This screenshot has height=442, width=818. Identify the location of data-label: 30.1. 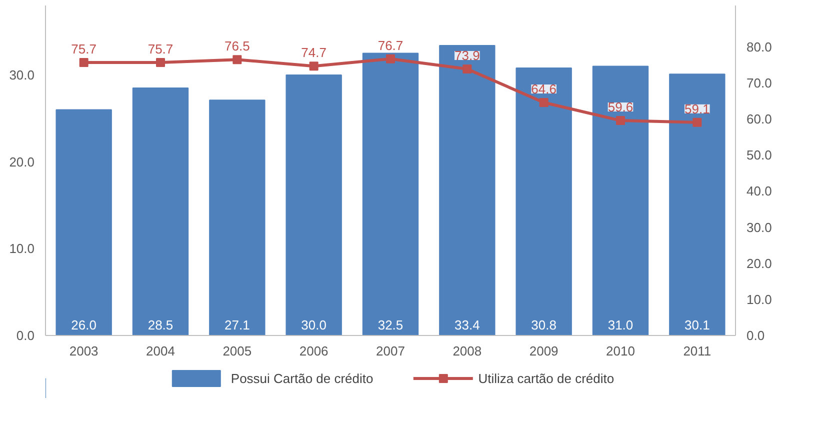
(697, 325).